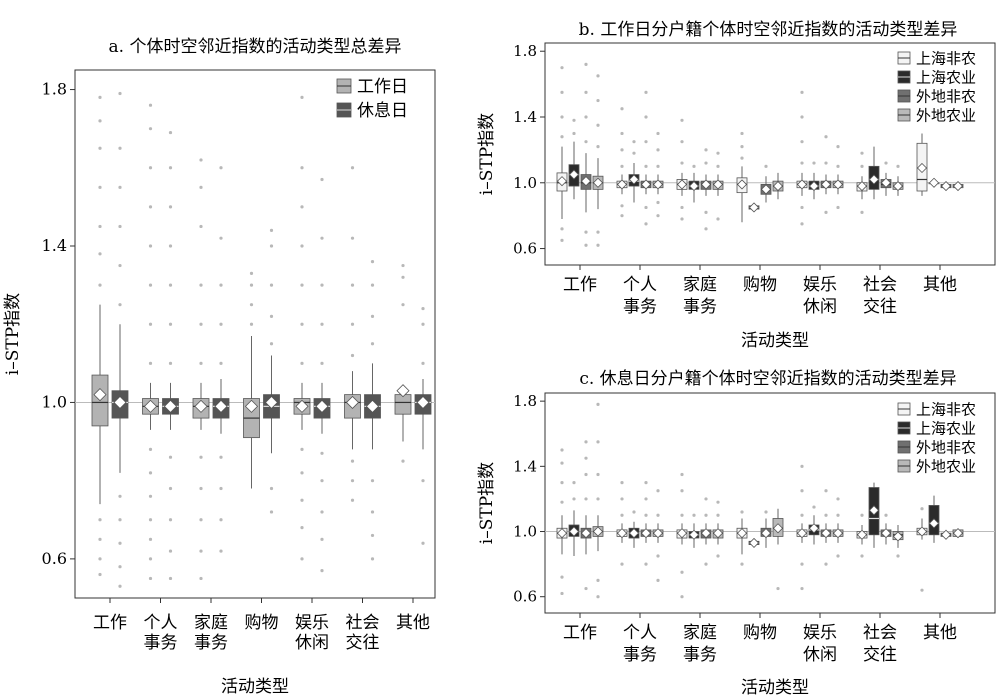 This screenshot has height=700, width=1000. I want to click on x-tick-label: 休闲, so click(312, 643).